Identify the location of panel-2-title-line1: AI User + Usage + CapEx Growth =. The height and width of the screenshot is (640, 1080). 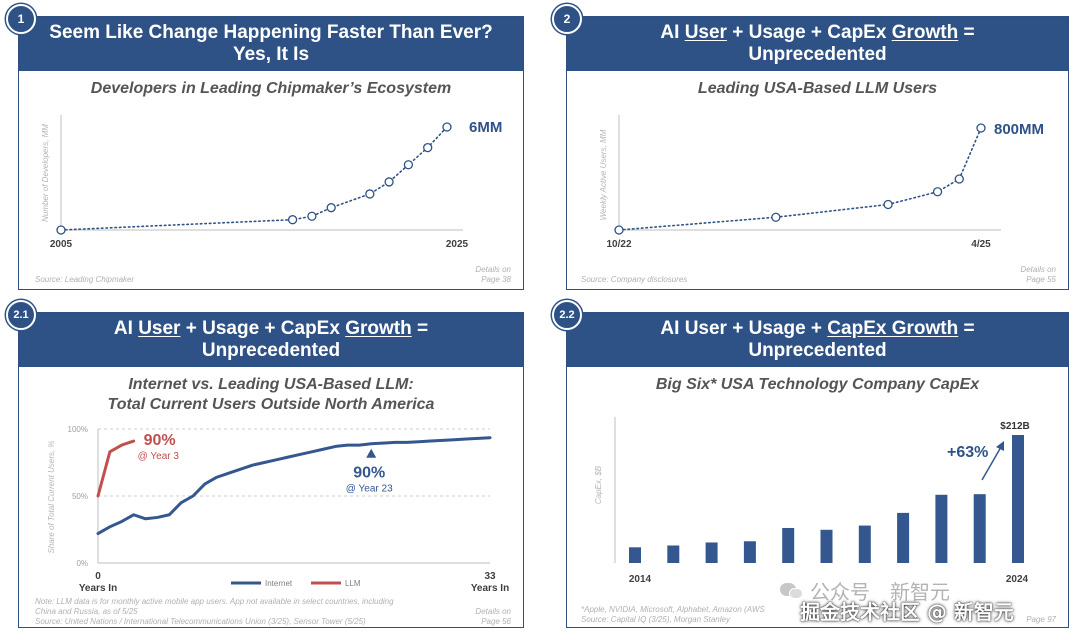
(817, 33).